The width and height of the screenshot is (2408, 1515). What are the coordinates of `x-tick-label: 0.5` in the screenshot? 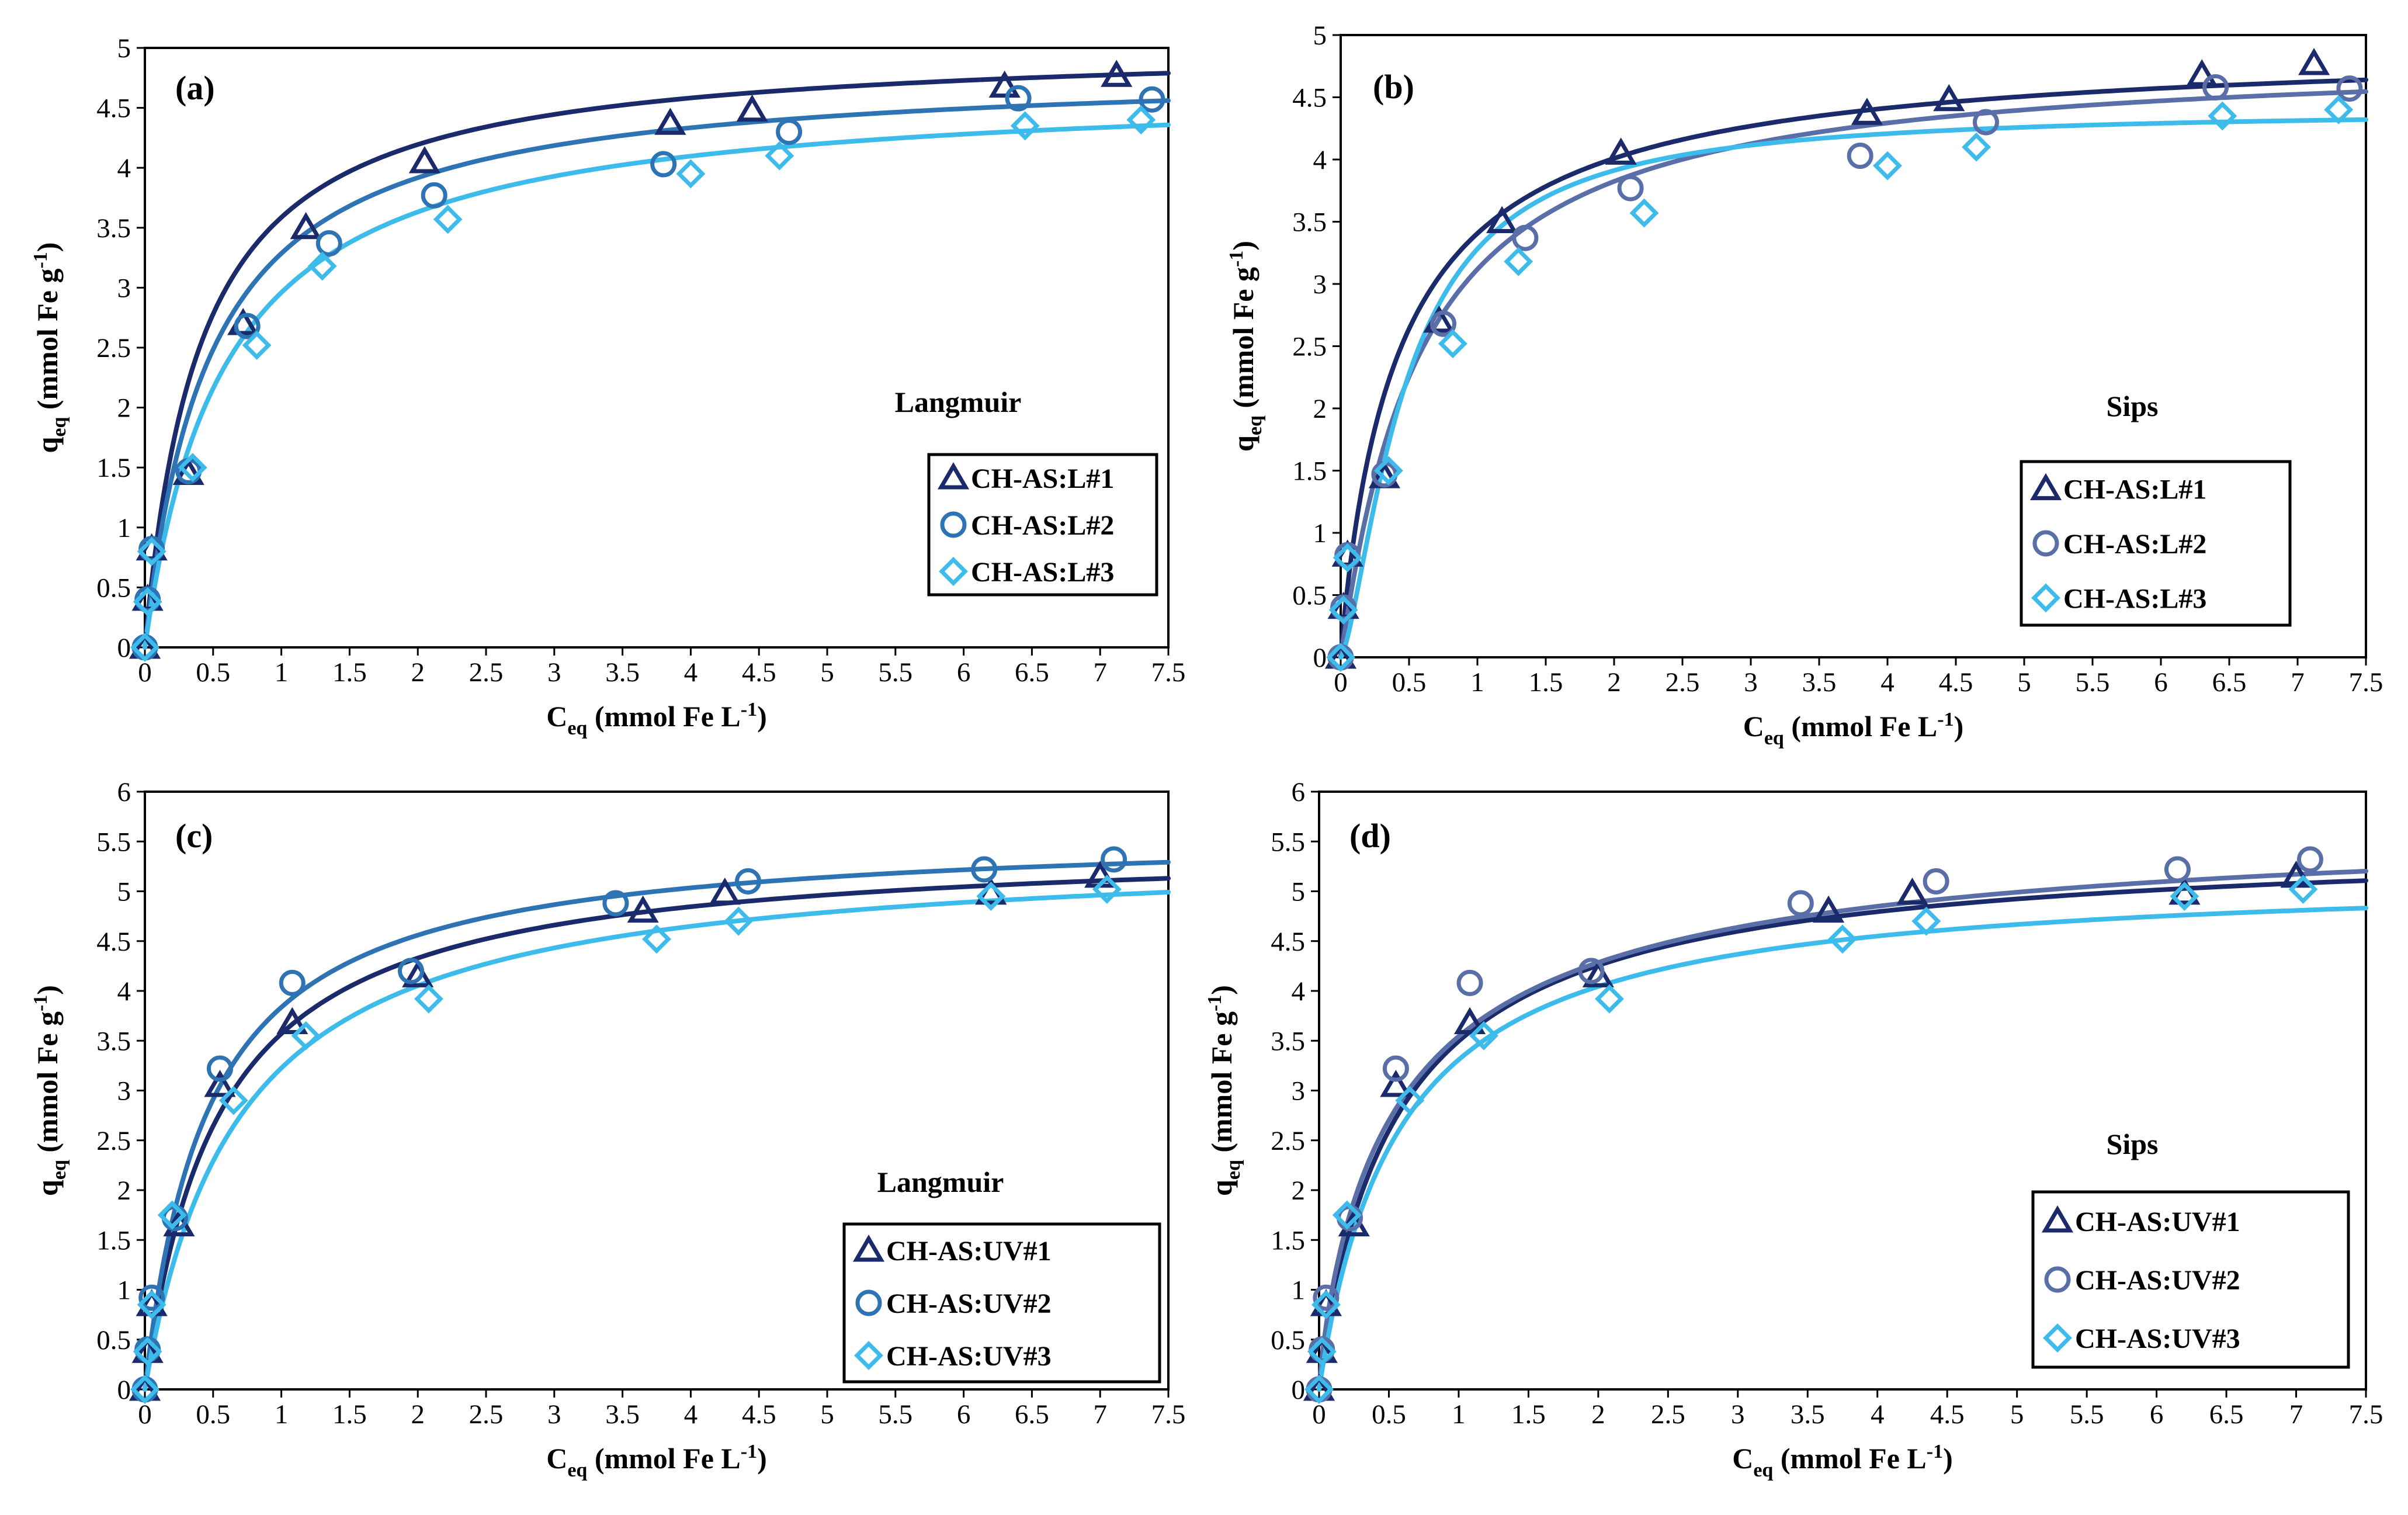 It's located at (1389, 1414).